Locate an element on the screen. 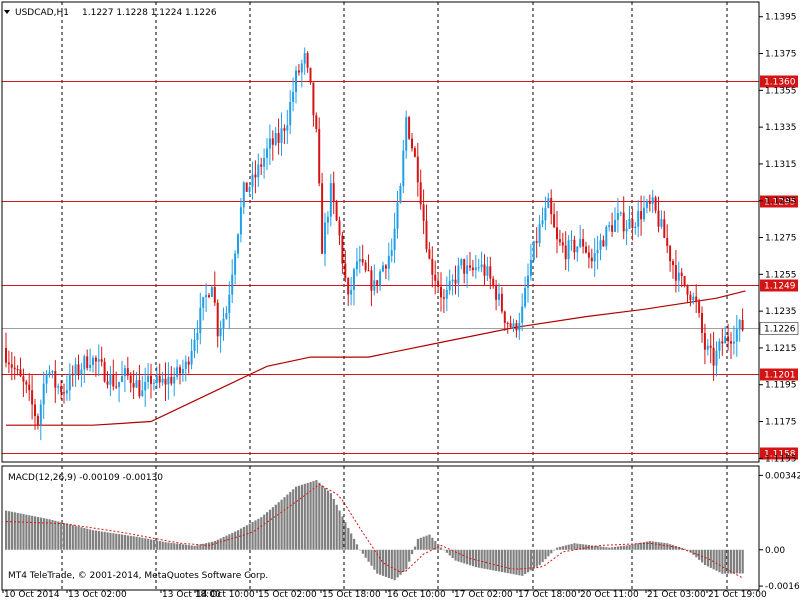 Image resolution: width=800 pixels, height=600 pixels. price-tick-label-12: 1.1155 is located at coordinates (781, 459).